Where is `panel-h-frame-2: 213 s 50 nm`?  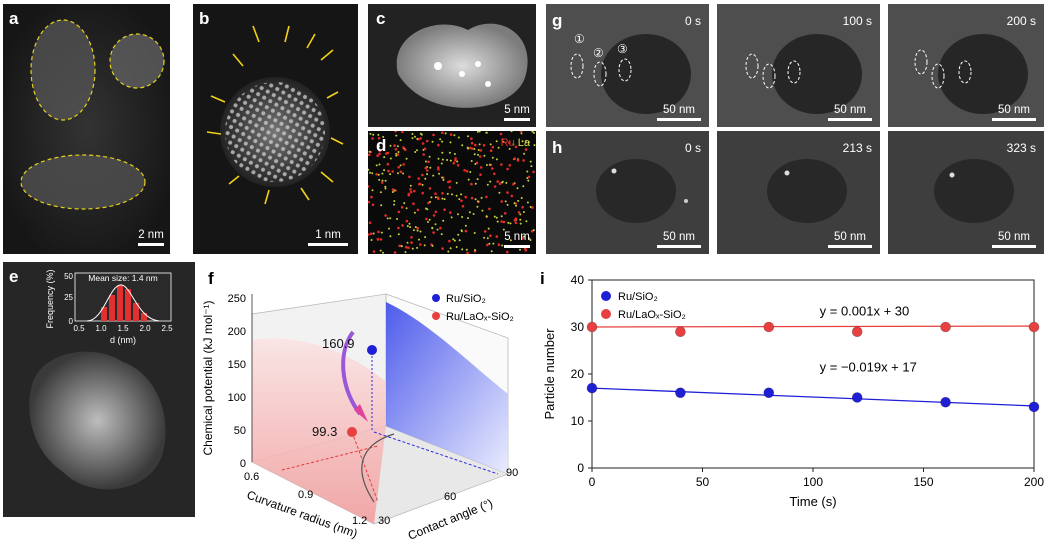
panel-h-frame-2: 213 s 50 nm is located at coordinates (798, 192).